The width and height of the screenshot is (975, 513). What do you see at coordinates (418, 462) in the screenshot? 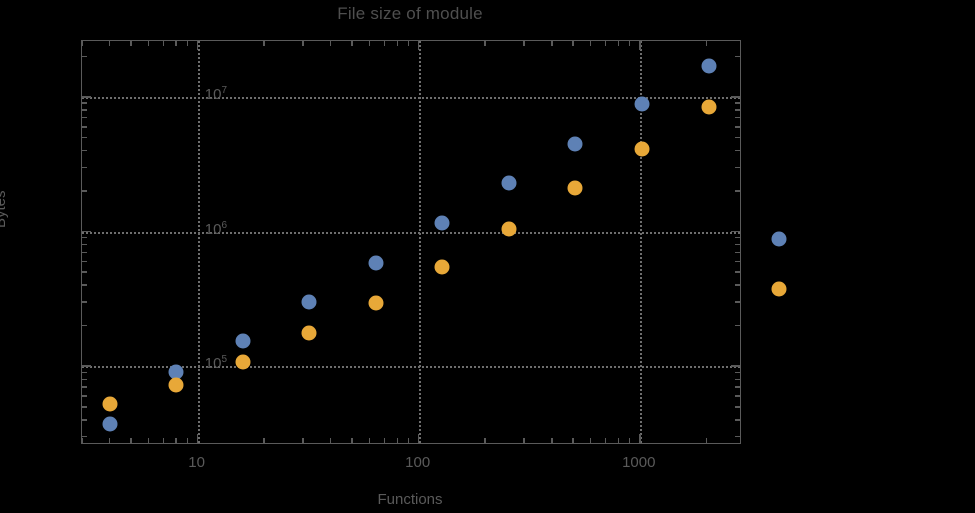
I see `x-tick-label: 100` at bounding box center [418, 462].